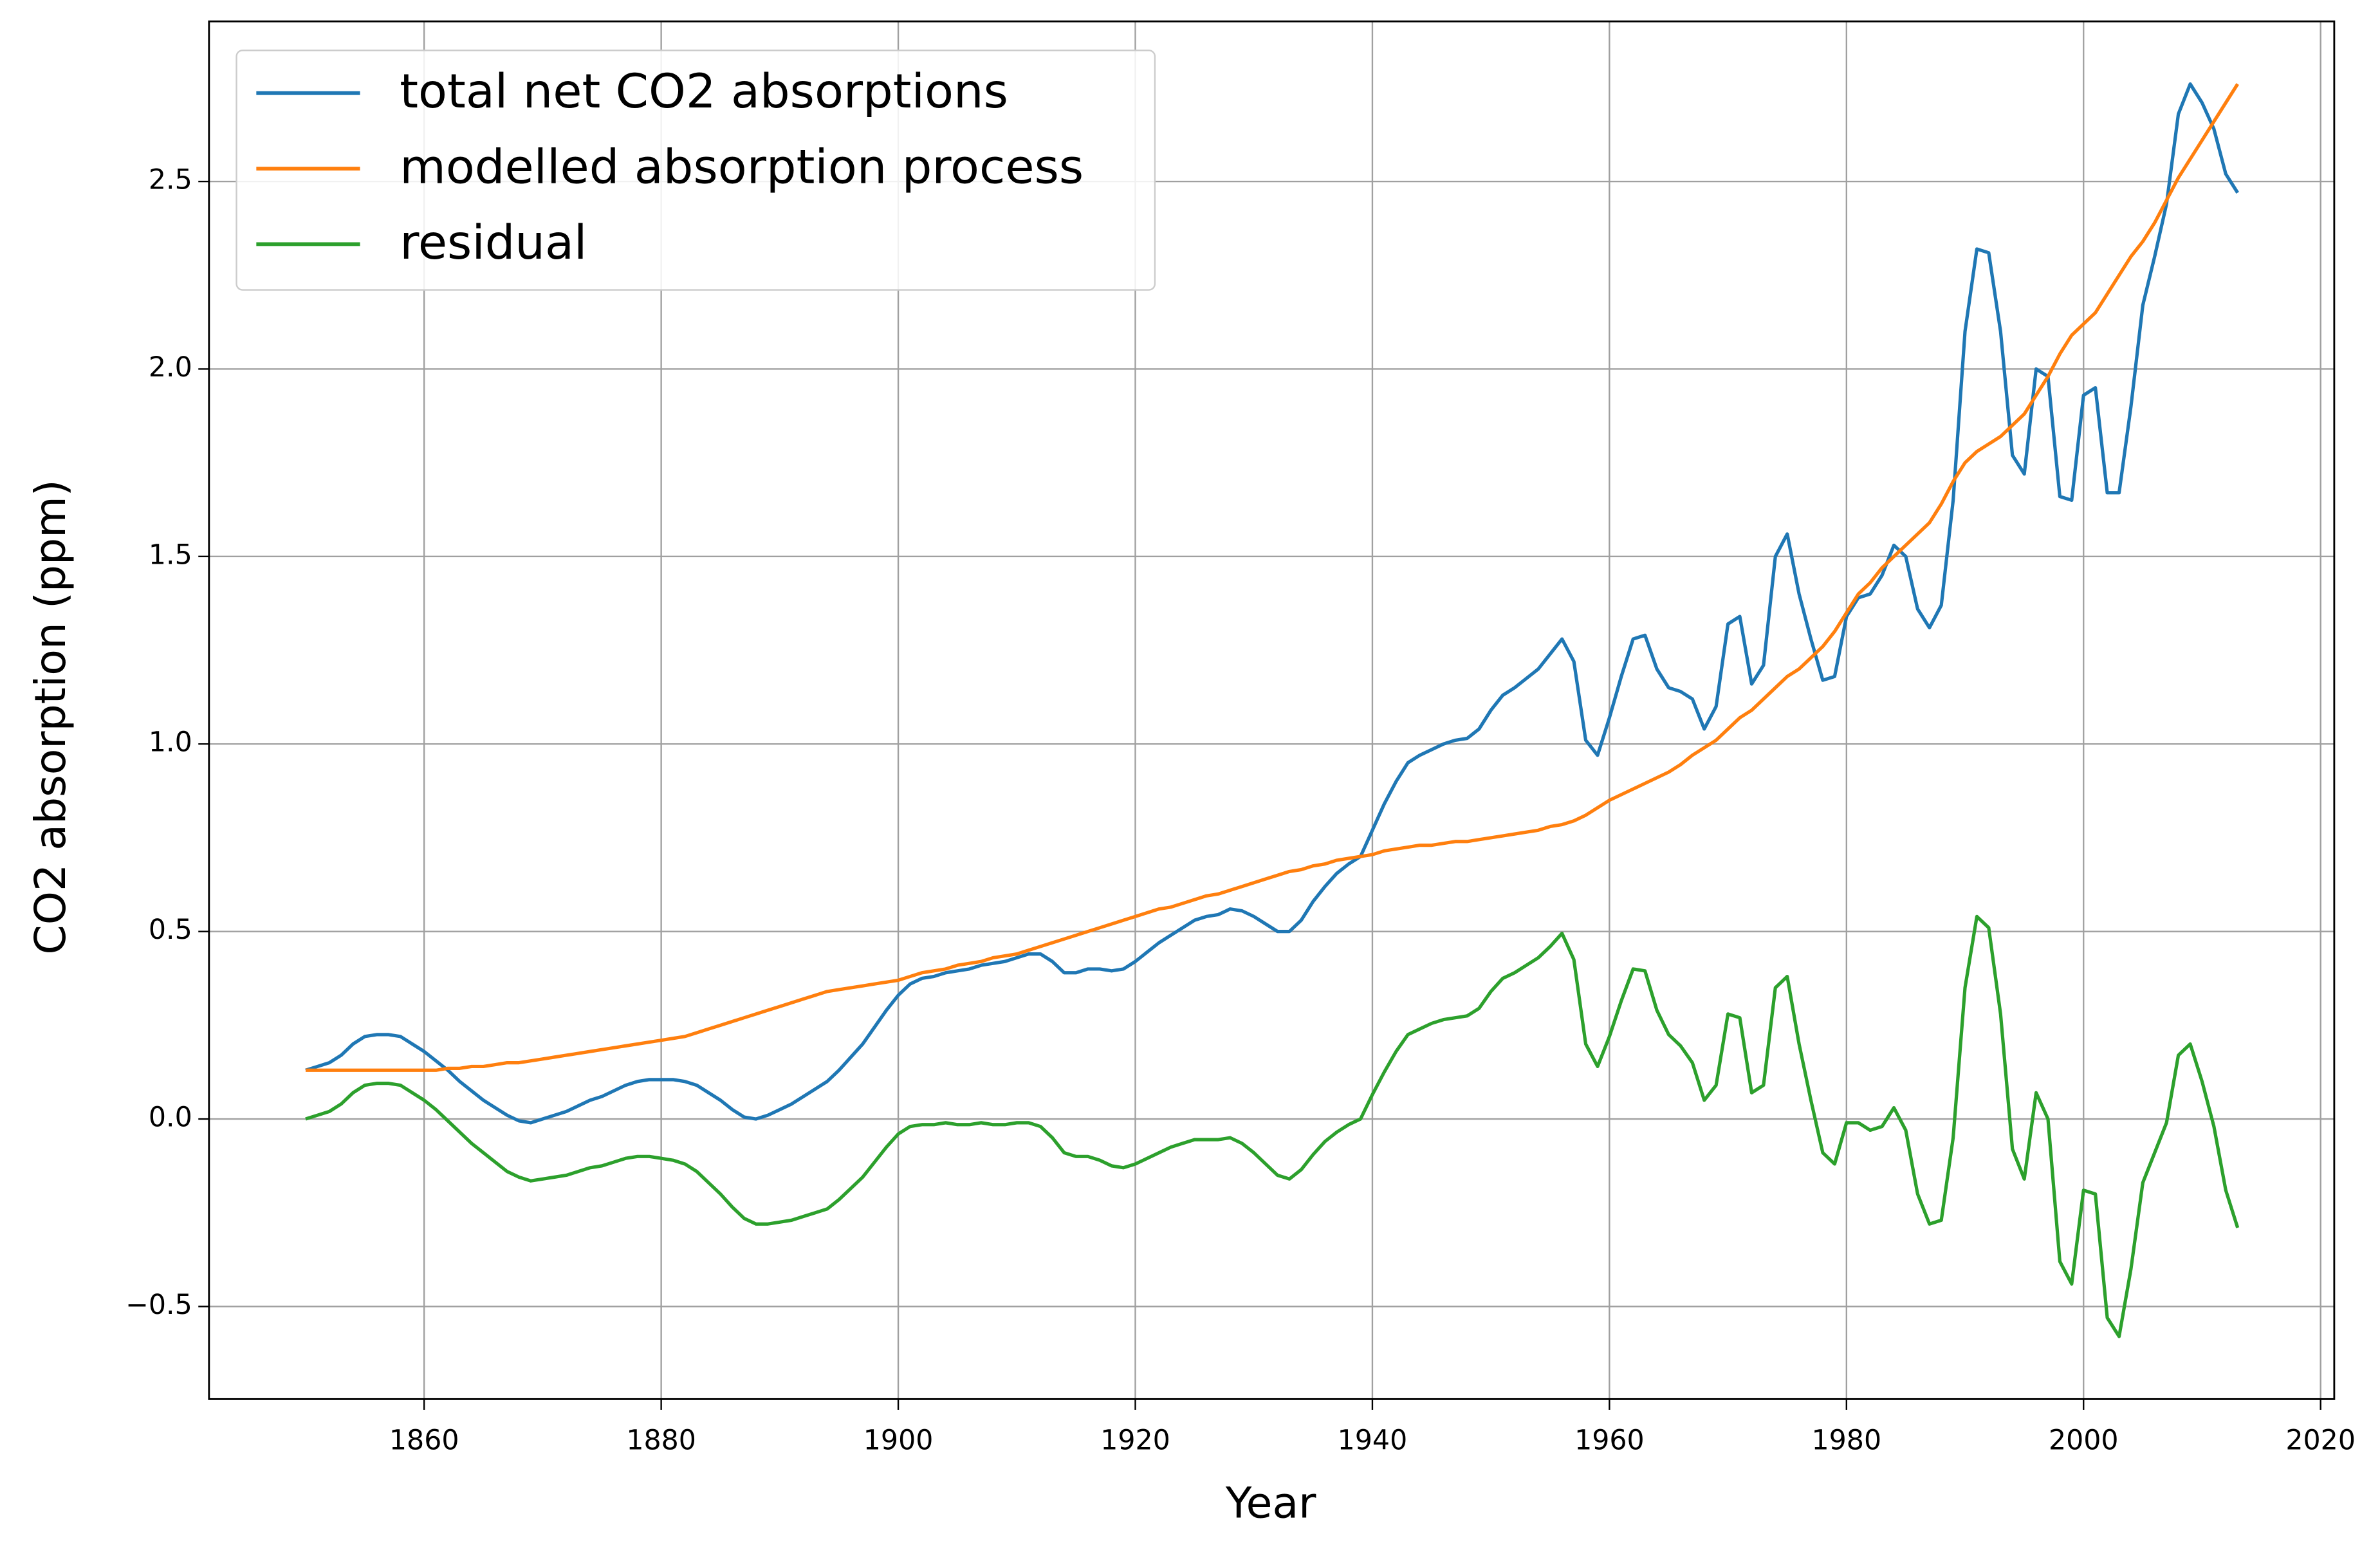 The image size is (2380, 1543). Describe the element at coordinates (1373, 1440) in the screenshot. I see `x-tick-label: 1940` at that location.